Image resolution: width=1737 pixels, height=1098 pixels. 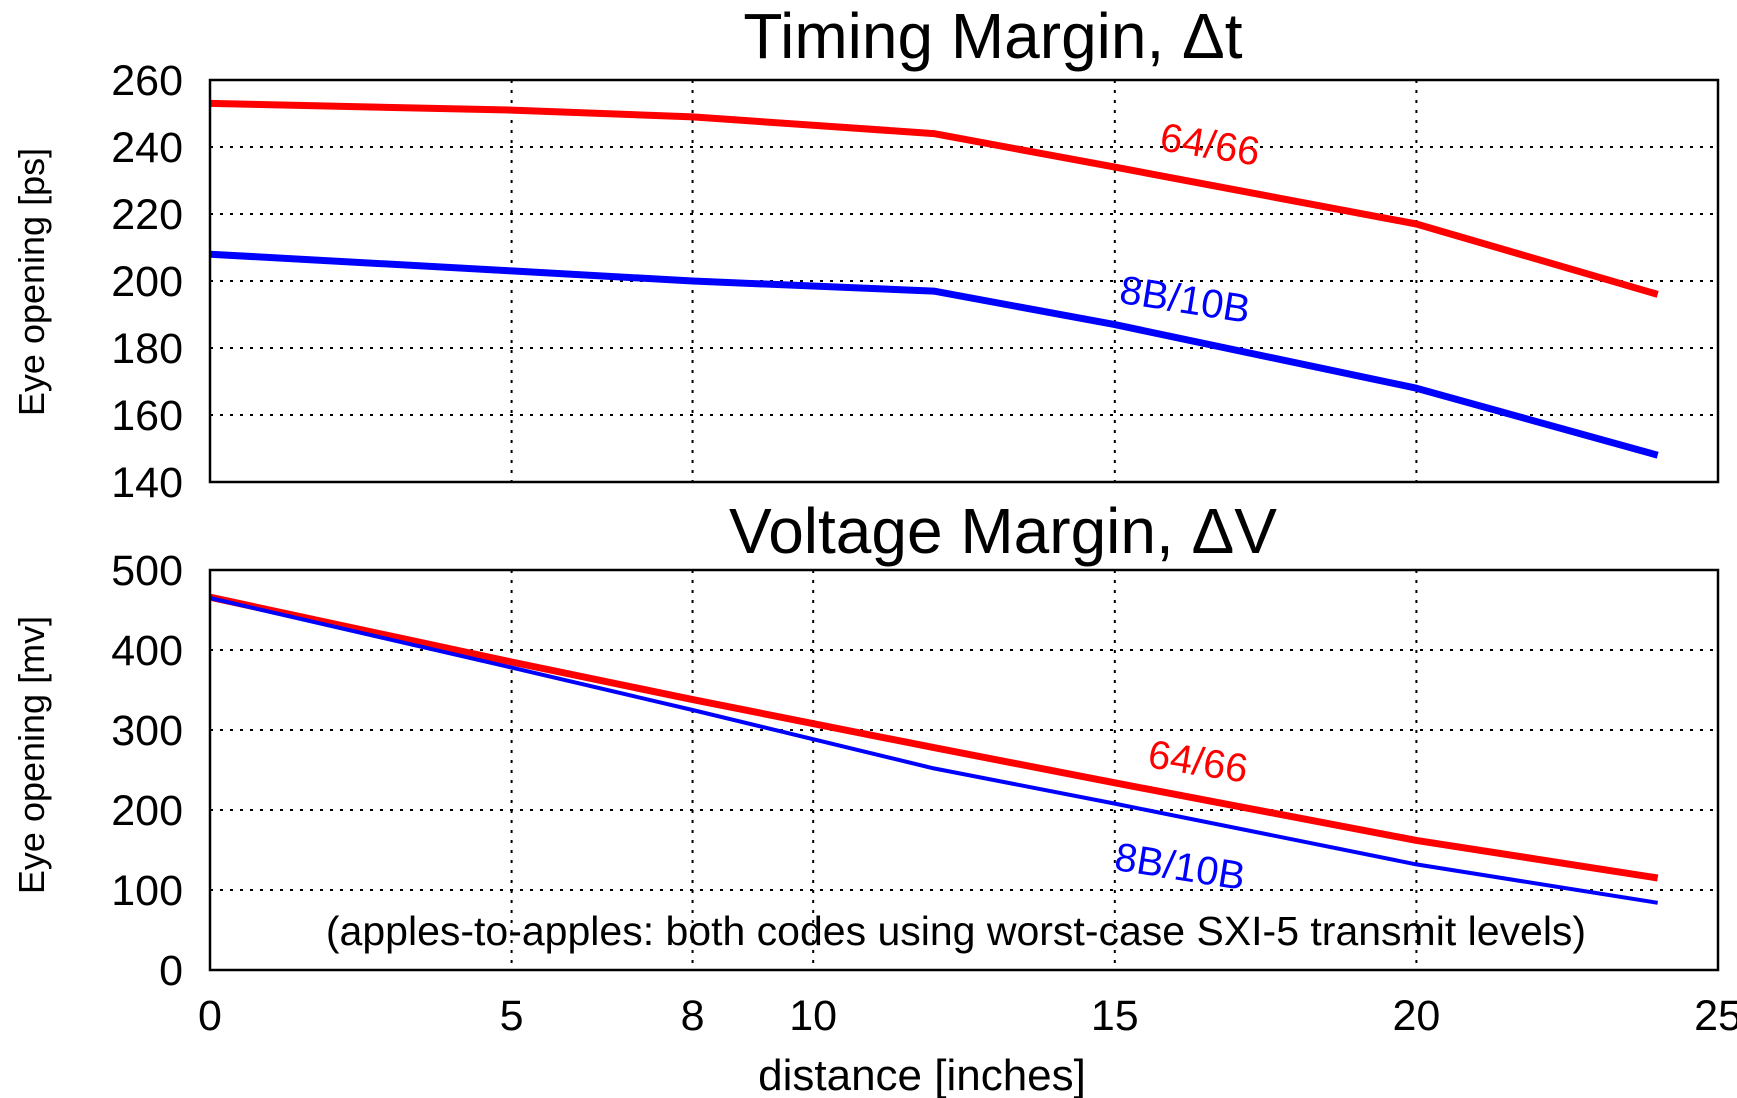 I want to click on y-tick-label: 260, so click(x=147, y=81).